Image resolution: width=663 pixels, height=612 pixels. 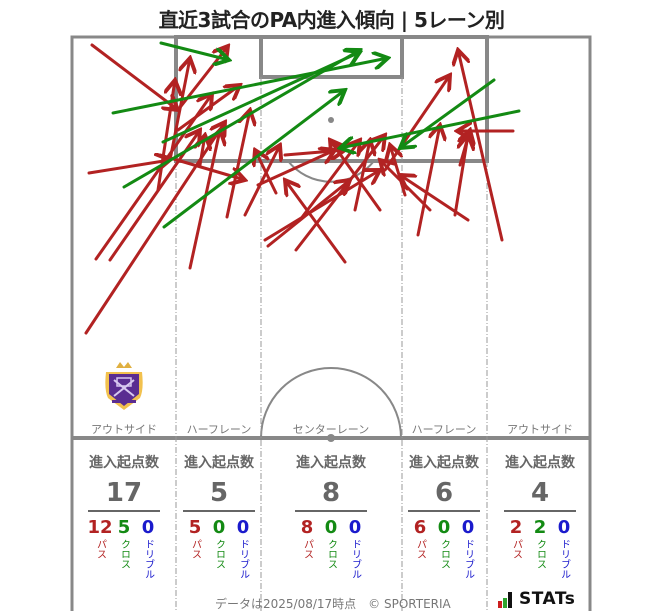 I want to click on lane-label-center: センターレーン, so click(x=331, y=429).